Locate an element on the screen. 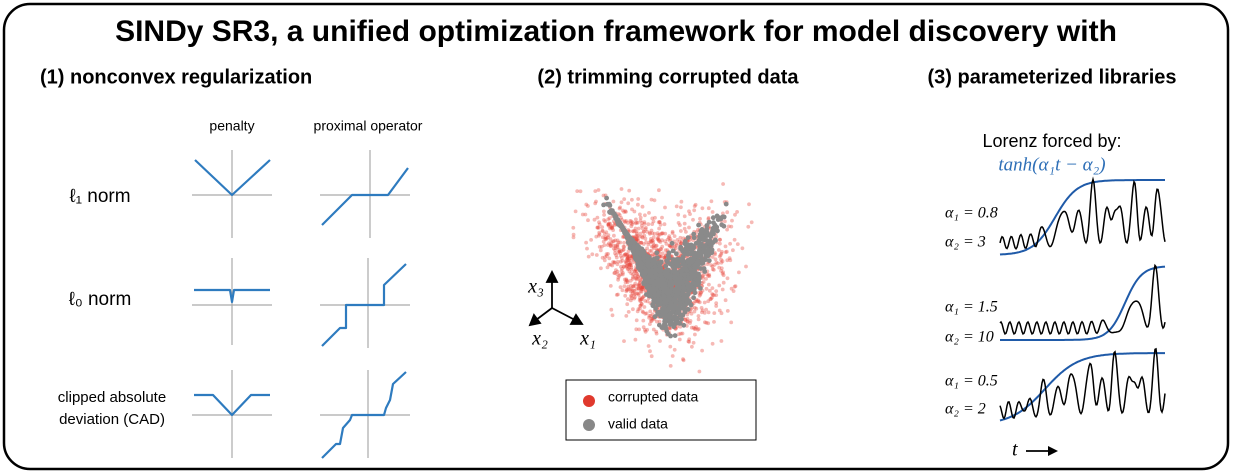 The width and height of the screenshot is (1233, 474). scatter-cloud is located at coordinates (662, 278).